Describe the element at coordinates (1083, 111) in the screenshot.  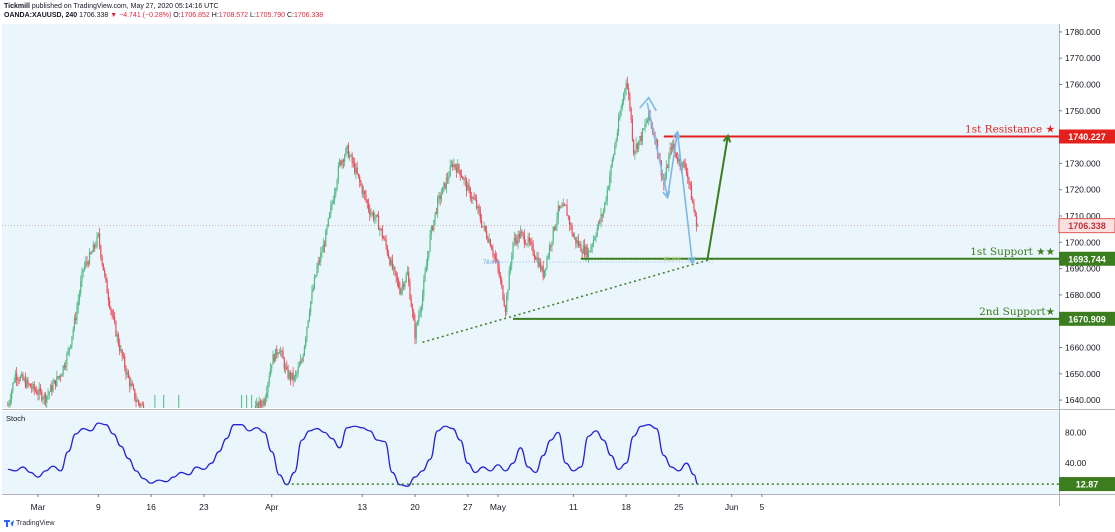
I see `price-tick-label: 1750.000` at that location.